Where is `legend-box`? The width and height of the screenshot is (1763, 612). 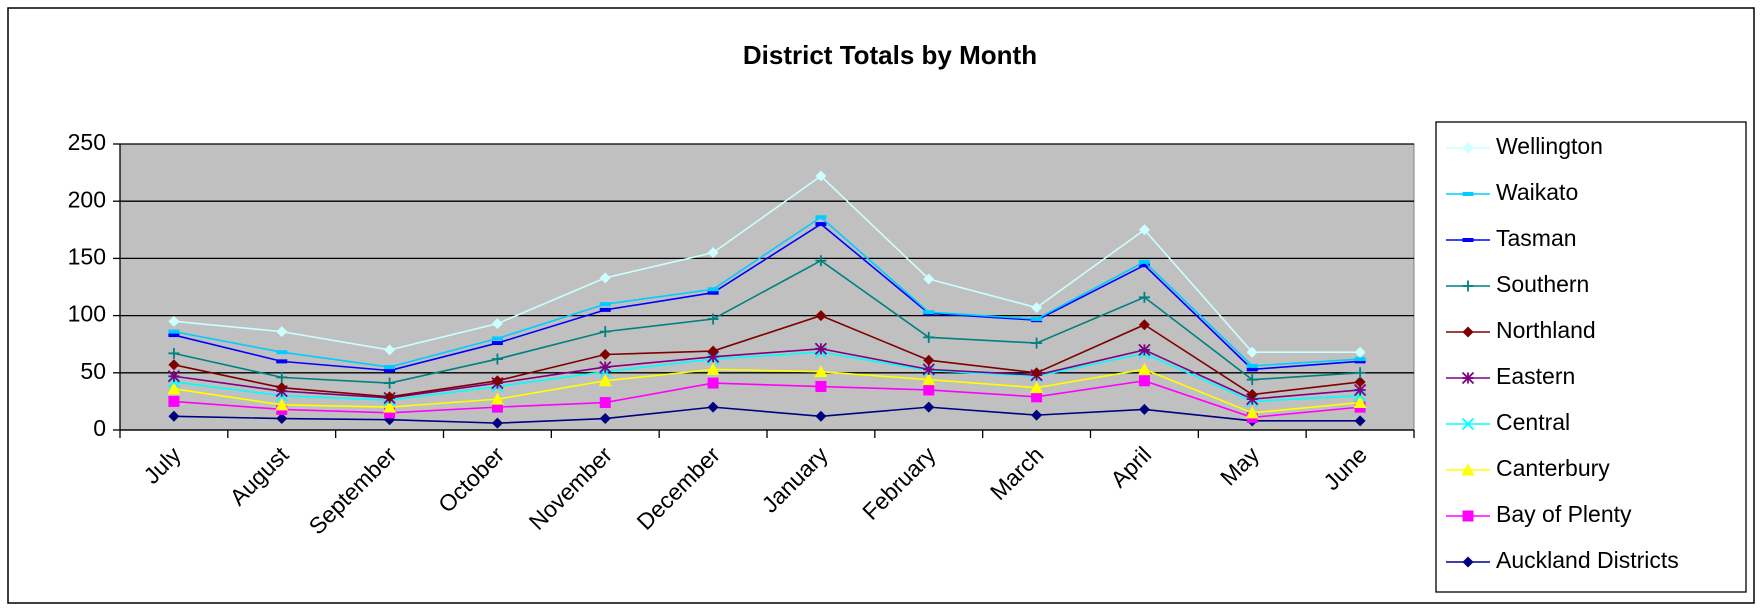
legend-box is located at coordinates (1591, 357).